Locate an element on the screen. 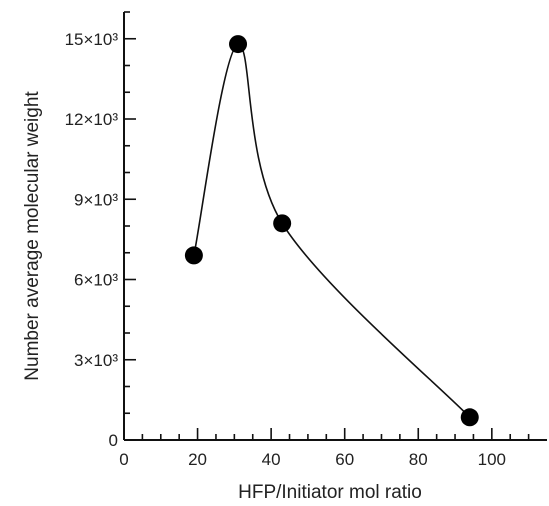 This screenshot has height=506, width=549. x-tick-label: 60 is located at coordinates (344, 459).